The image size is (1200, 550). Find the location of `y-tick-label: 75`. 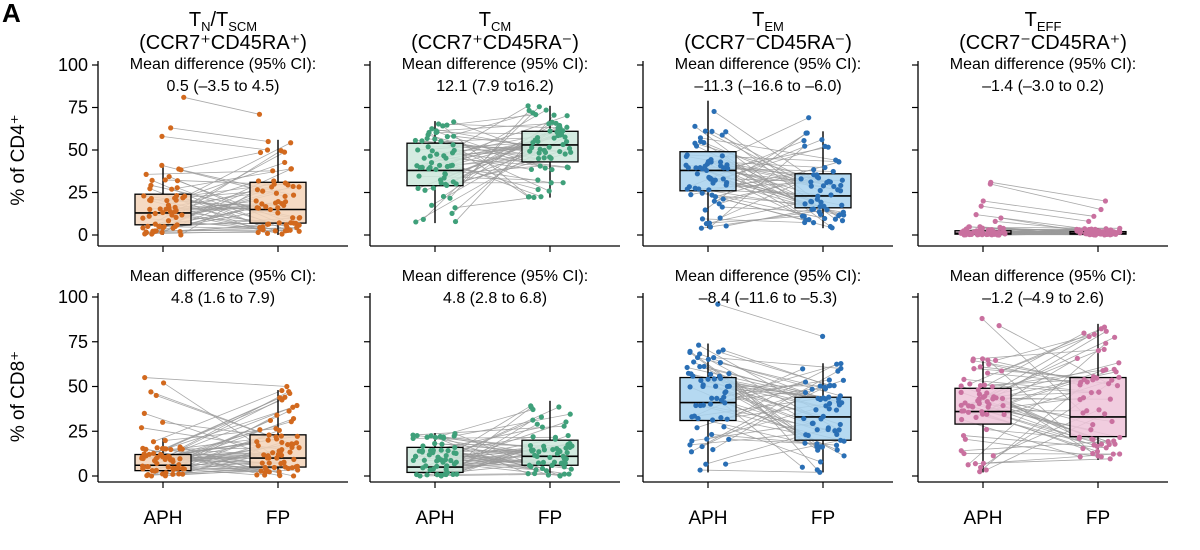

y-tick-label: 75 is located at coordinates (78, 342).